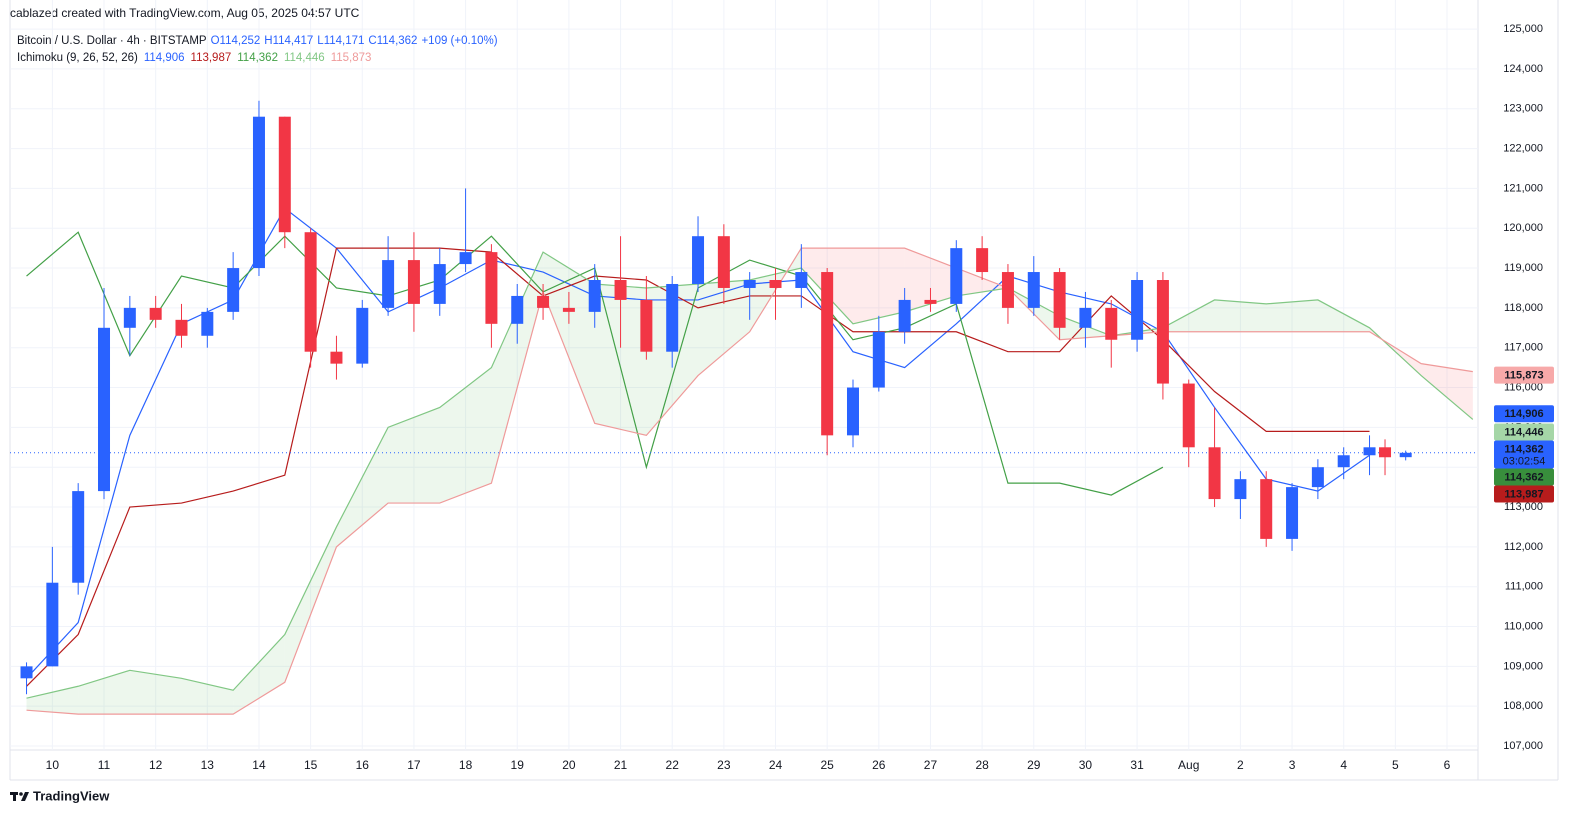  I want to click on y-tick-label: 119,000, so click(1523, 268).